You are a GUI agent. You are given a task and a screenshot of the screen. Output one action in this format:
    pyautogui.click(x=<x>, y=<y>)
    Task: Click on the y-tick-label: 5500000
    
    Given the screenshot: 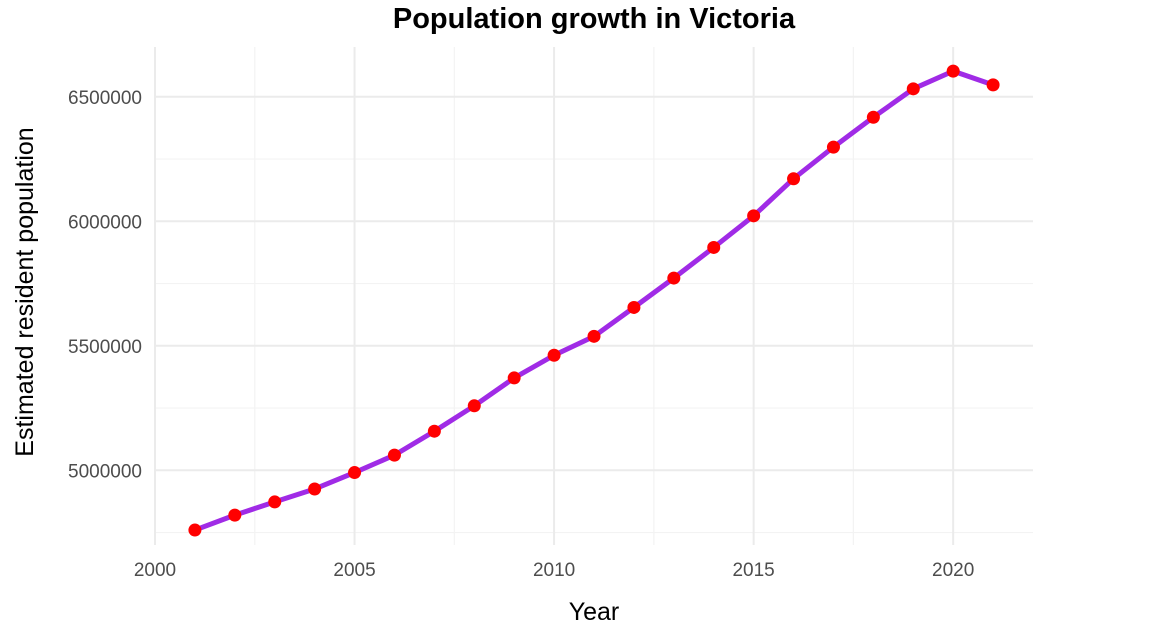 What is the action you would take?
    pyautogui.click(x=105, y=347)
    